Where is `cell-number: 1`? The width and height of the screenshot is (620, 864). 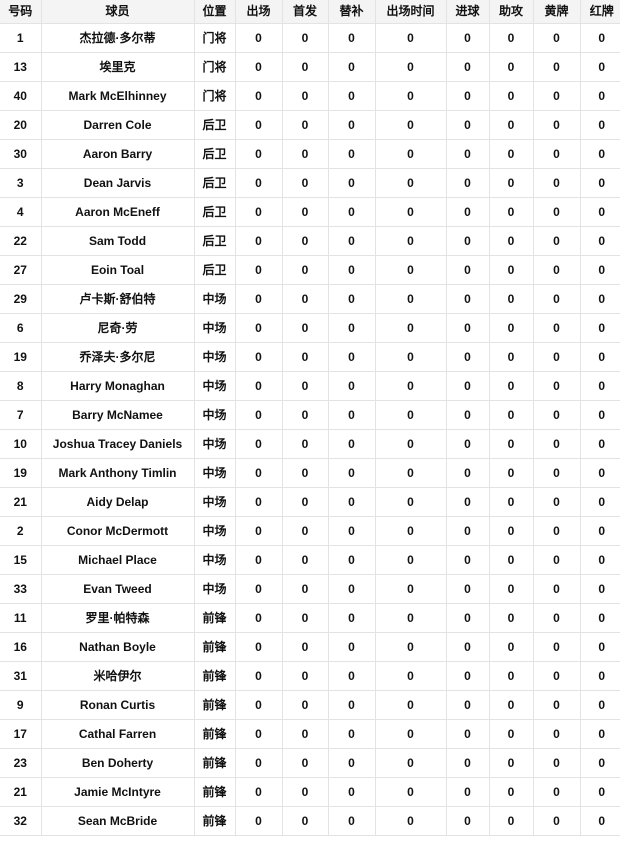
cell-number: 1 is located at coordinates (21, 38).